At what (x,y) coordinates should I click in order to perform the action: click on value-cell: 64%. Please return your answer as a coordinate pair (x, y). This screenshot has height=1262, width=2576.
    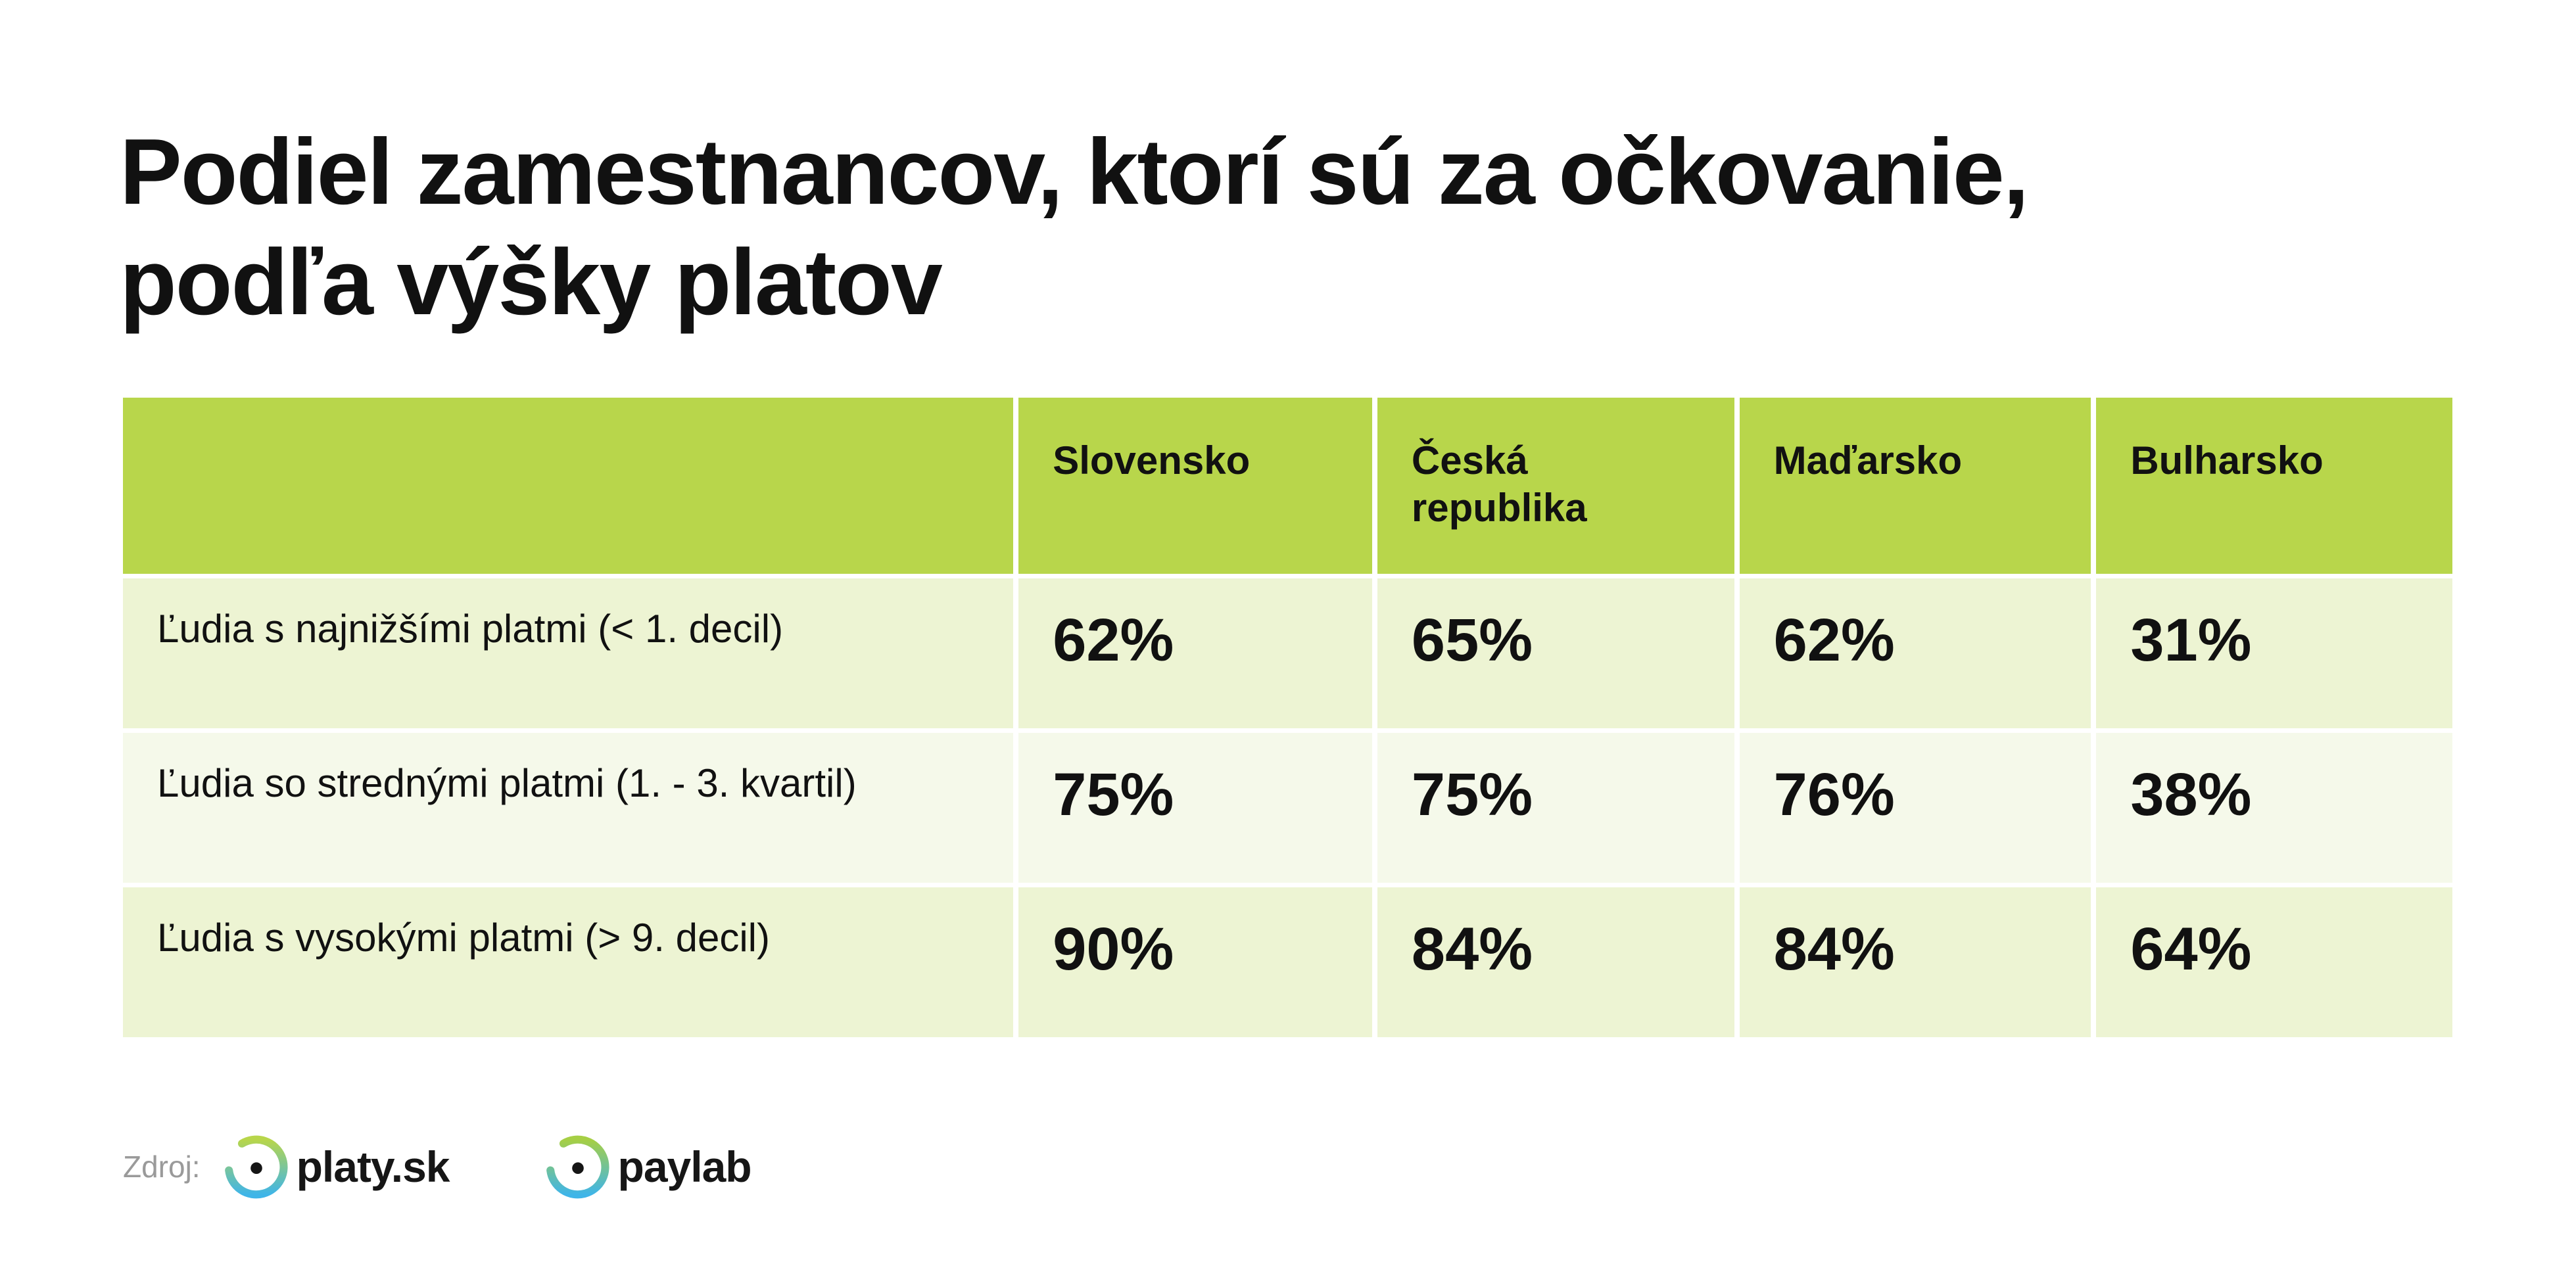
    Looking at the image, I should click on (2275, 962).